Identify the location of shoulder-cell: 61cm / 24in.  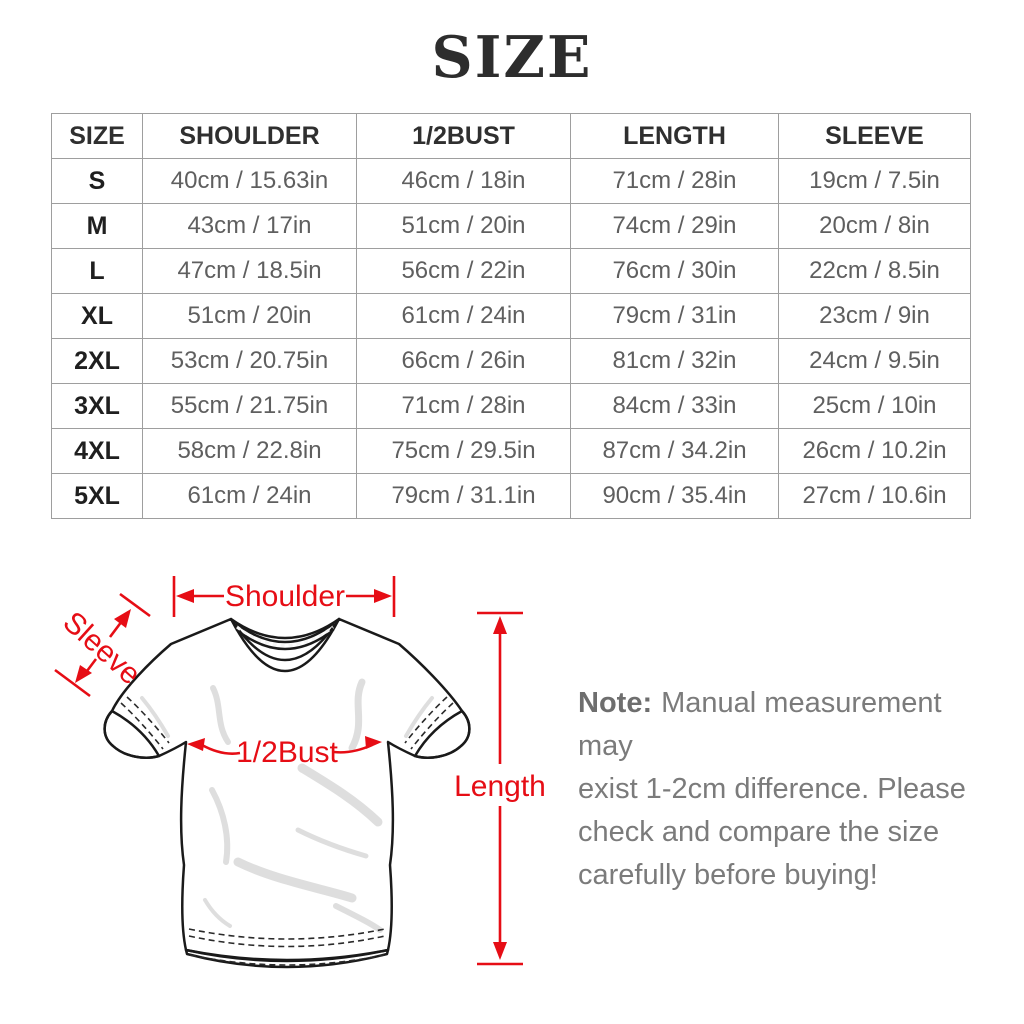
(249, 496).